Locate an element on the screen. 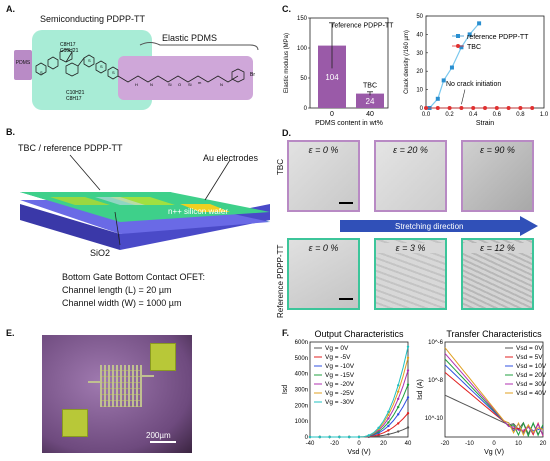  svg-text: O is located at coordinates (179, 84).